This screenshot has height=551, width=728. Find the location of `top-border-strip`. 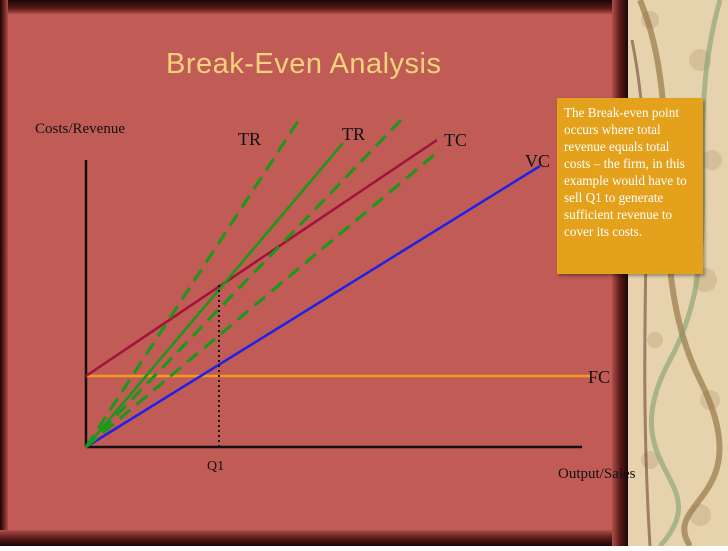

top-border-strip is located at coordinates (320, 7).